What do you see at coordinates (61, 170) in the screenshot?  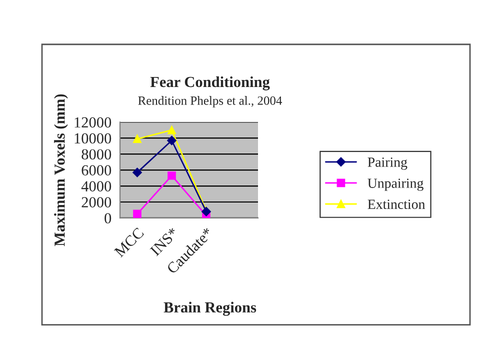 I see `y-axis-title: Maximum Voxels (mm)` at bounding box center [61, 170].